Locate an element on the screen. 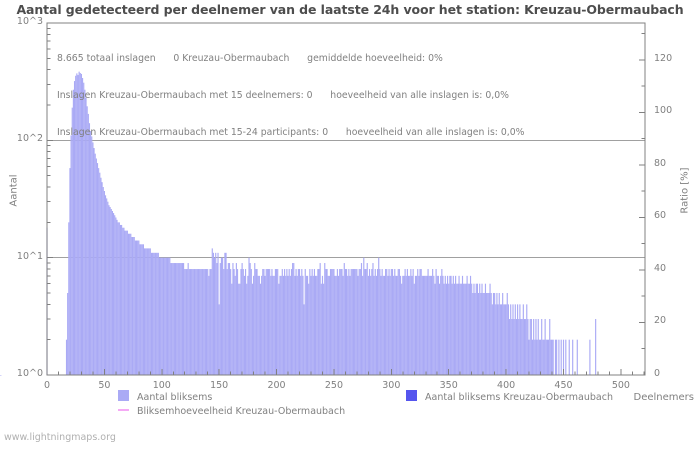 The width and height of the screenshot is (700, 450). x-tick-label: 250 is located at coordinates (333, 385).